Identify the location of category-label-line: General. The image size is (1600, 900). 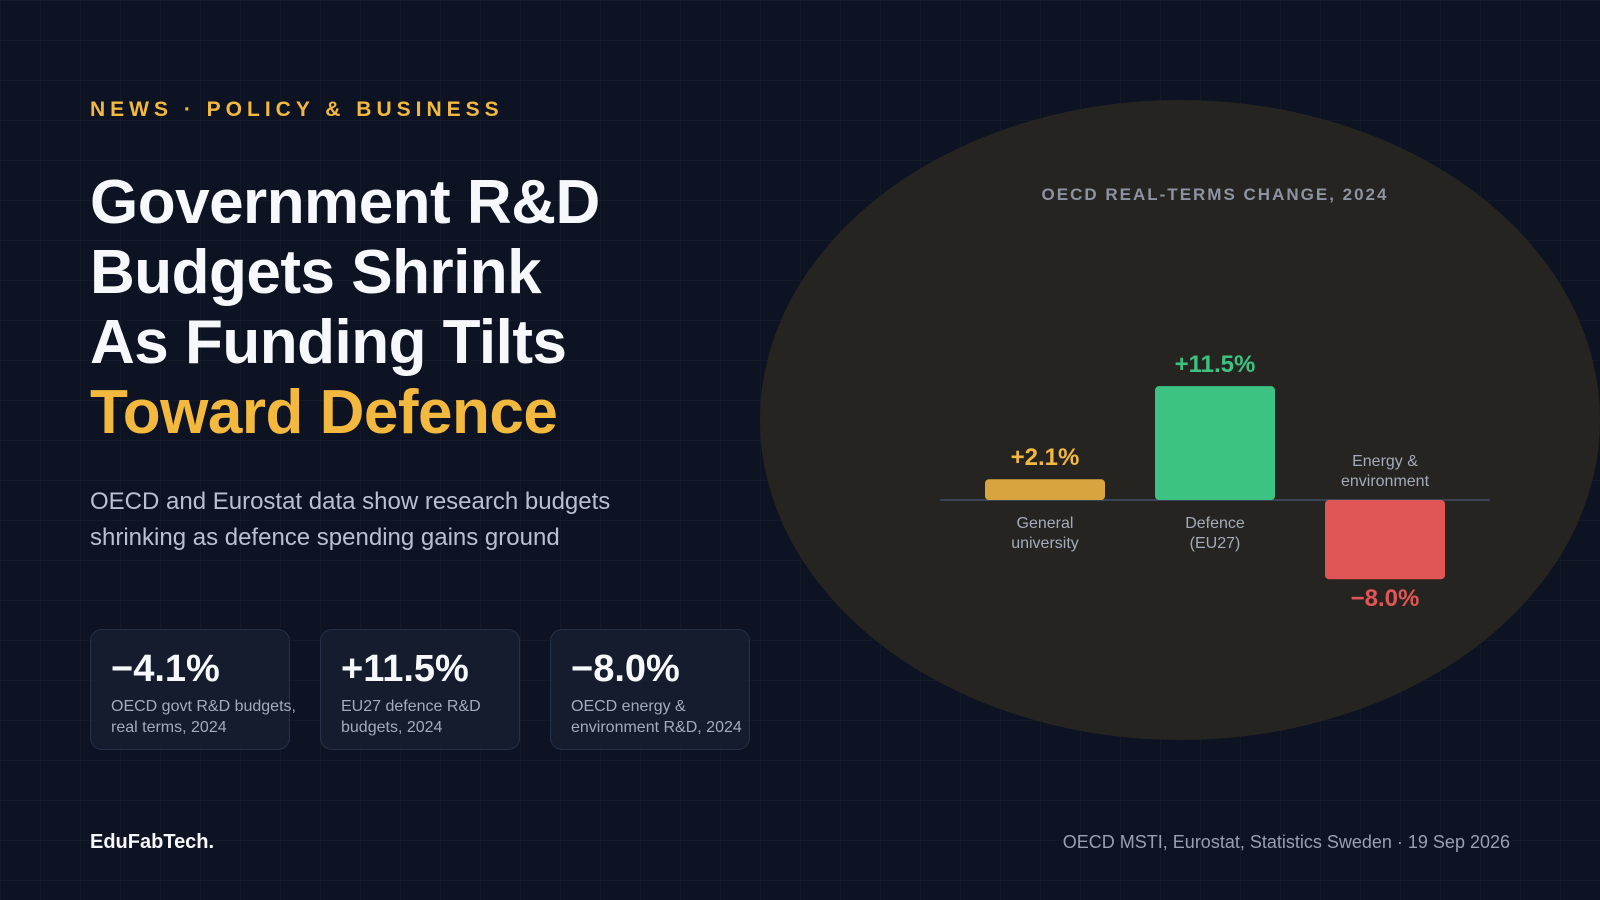
(1045, 523).